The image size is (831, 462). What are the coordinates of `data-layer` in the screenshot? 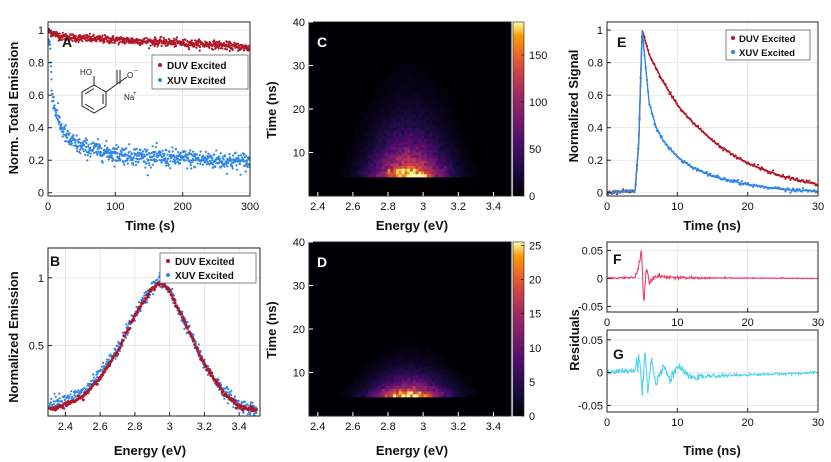 It's located at (712, 275).